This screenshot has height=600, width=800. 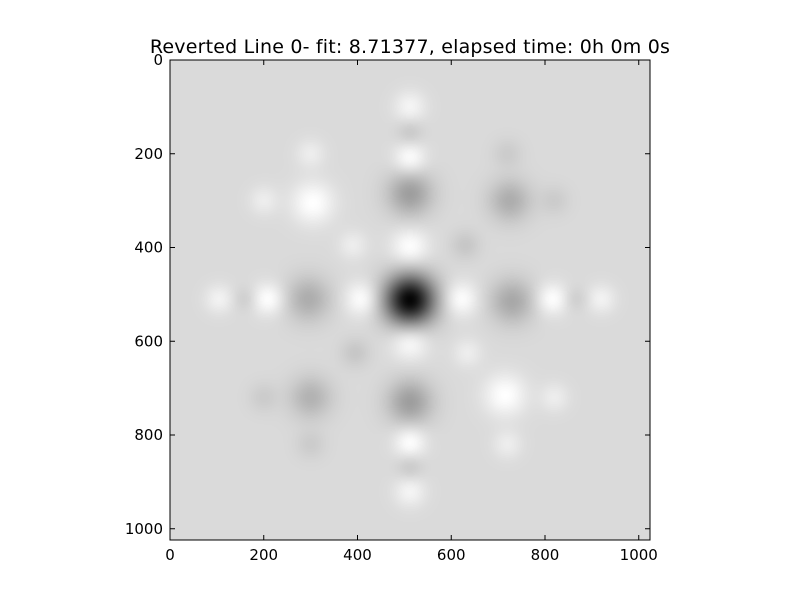 What do you see at coordinates (170, 555) in the screenshot?
I see `x-tick-label: 0` at bounding box center [170, 555].